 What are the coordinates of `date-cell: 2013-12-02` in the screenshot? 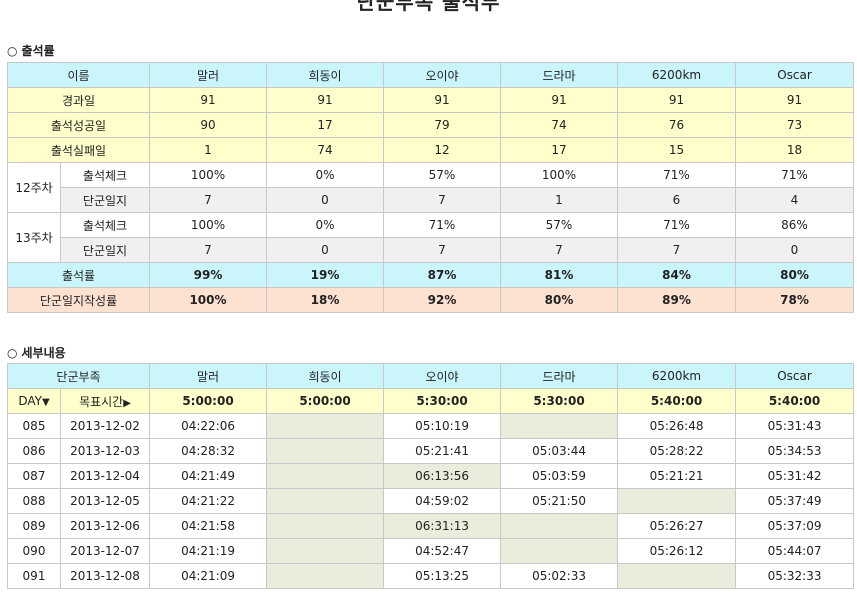 It's located at (105, 426).